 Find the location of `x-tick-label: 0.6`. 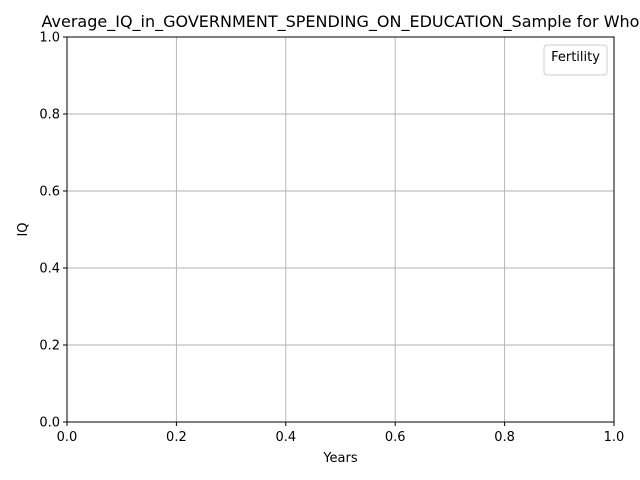

x-tick-label: 0.6 is located at coordinates (395, 437).